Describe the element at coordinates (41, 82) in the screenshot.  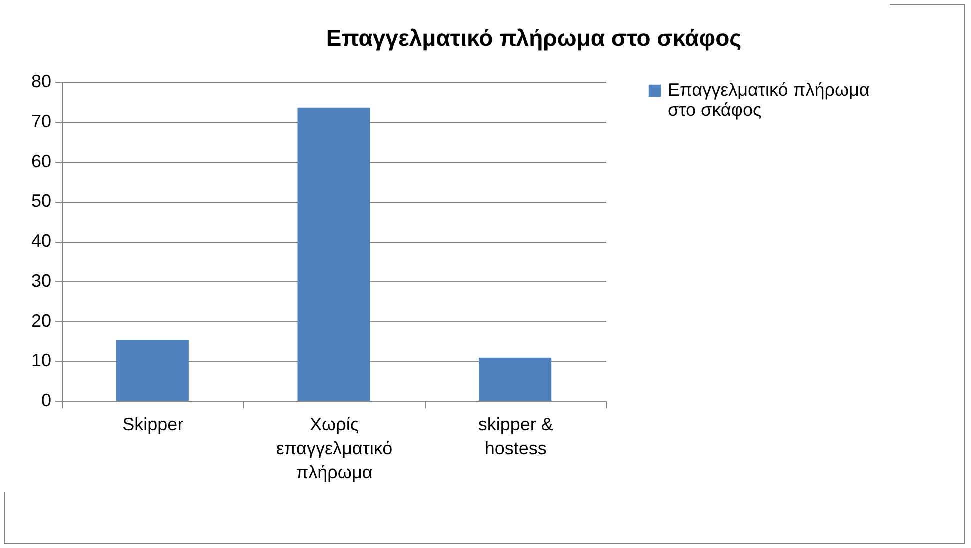
I see `y-tick-label: 80` at that location.